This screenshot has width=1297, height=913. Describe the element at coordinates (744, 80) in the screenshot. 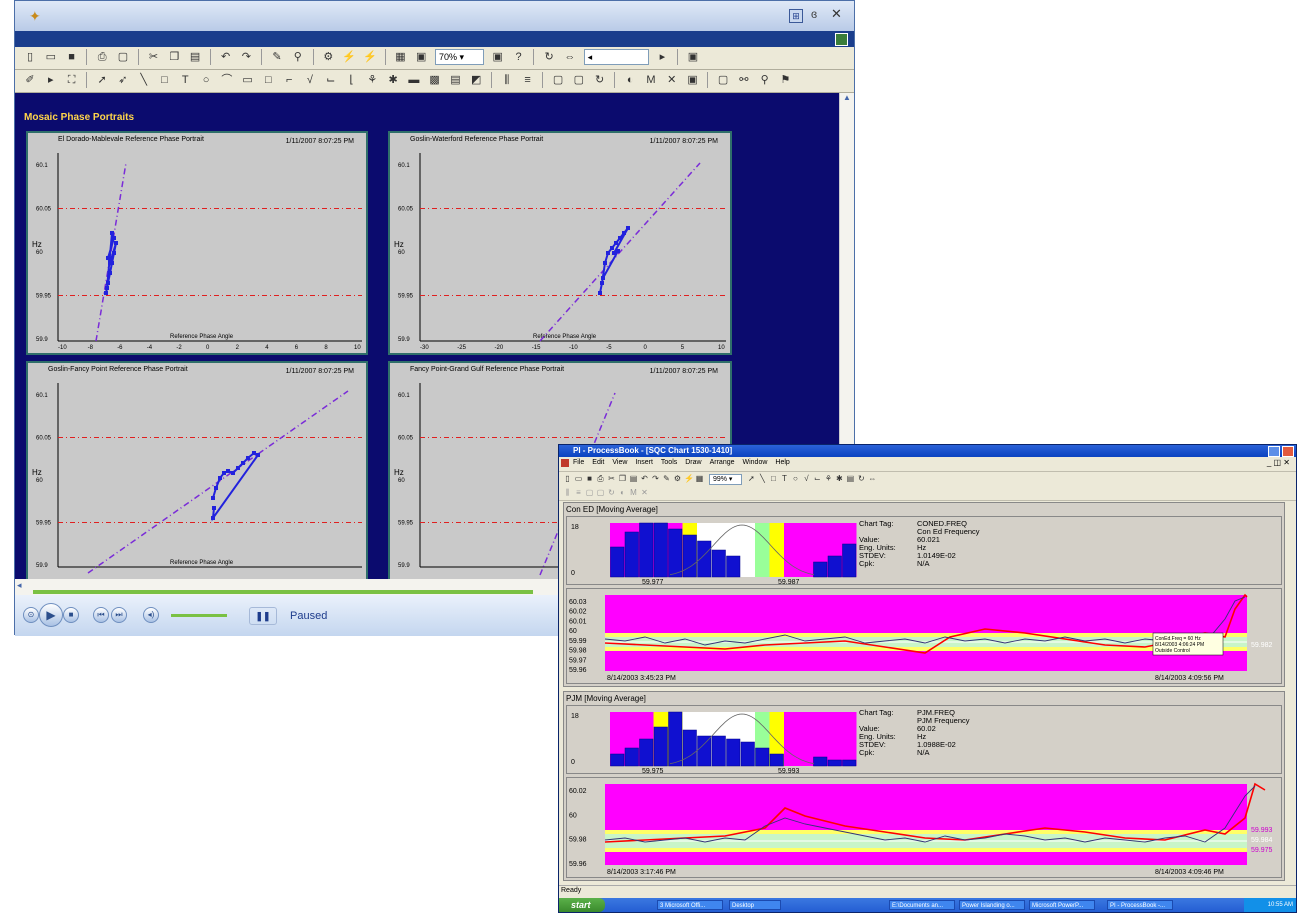

I see `link-icon: ⚯` at that location.